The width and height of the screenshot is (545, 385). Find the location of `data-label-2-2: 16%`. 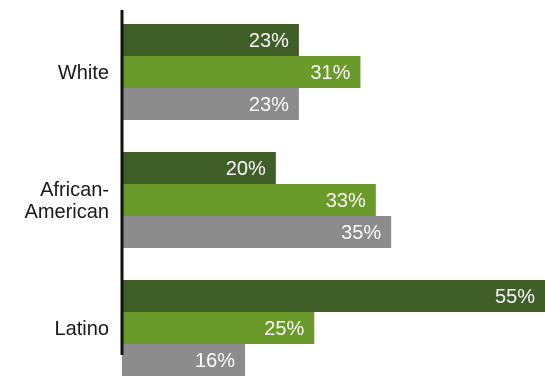

data-label-2-2: 16% is located at coordinates (215, 361).